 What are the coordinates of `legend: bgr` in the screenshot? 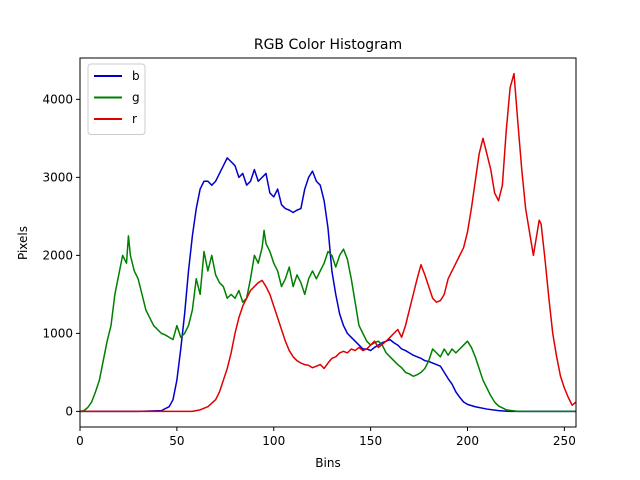 It's located at (116, 99).